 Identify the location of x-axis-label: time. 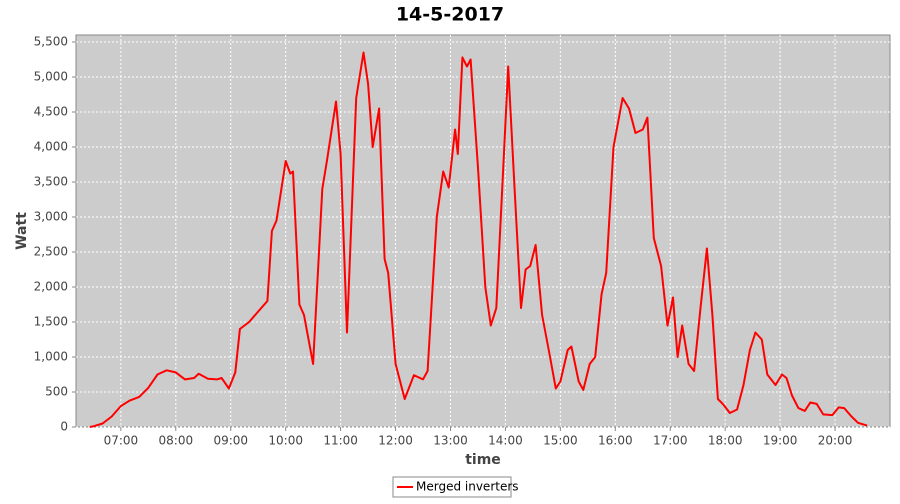
(483, 460).